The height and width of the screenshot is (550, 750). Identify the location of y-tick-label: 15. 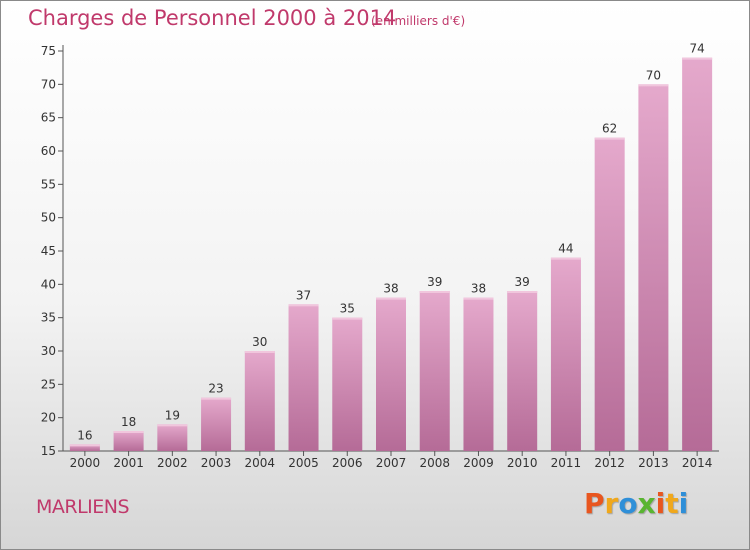
(48, 451).